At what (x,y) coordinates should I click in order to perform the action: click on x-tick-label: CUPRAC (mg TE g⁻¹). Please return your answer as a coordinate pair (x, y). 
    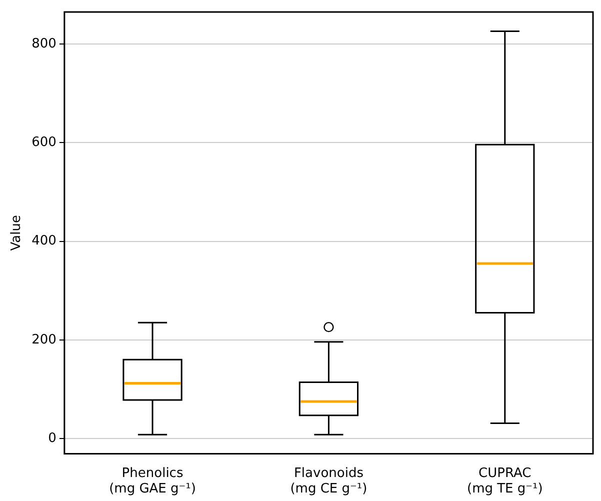
    Looking at the image, I should click on (504, 481).